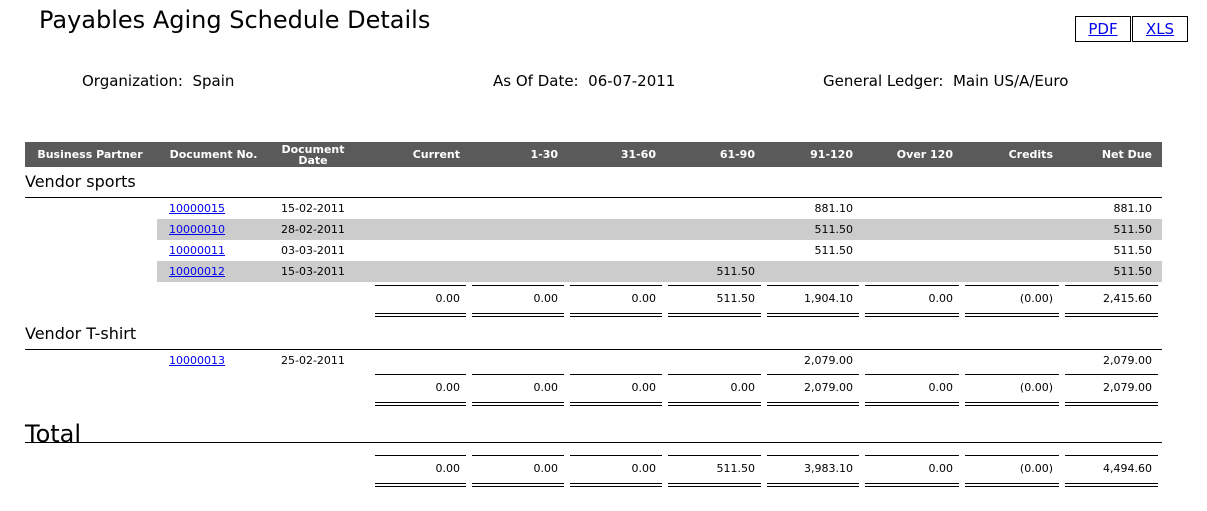 The height and width of the screenshot is (511, 1207). Describe the element at coordinates (883, 81) in the screenshot. I see `param-label: General Ledger:` at that location.